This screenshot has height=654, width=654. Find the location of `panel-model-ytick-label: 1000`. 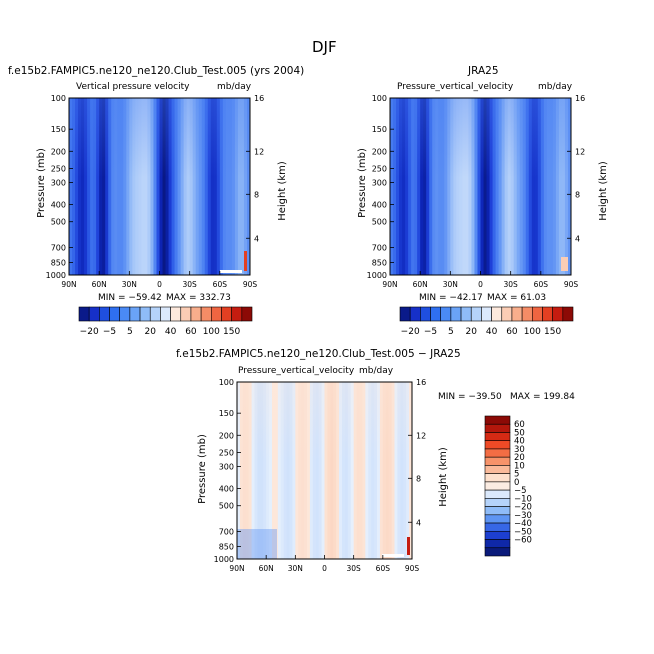

panel-model-ytick-label: 1000 is located at coordinates (56, 275).